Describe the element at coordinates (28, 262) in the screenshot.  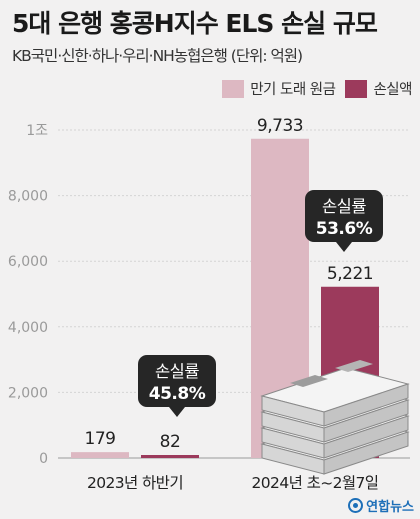
I see `y-tick-label-3: 6,000` at that location.